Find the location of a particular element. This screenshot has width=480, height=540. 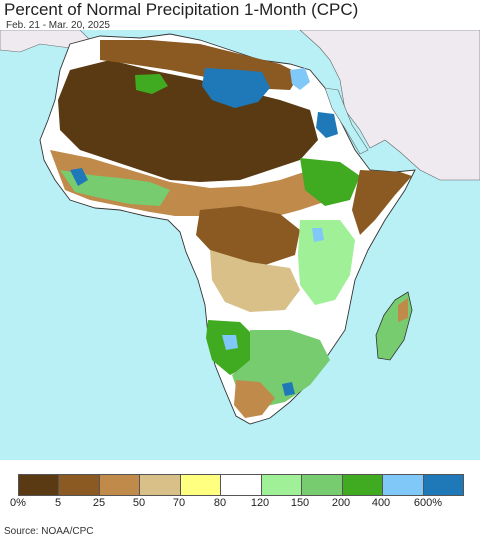

legend-label-7: 150 is located at coordinates (300, 503).